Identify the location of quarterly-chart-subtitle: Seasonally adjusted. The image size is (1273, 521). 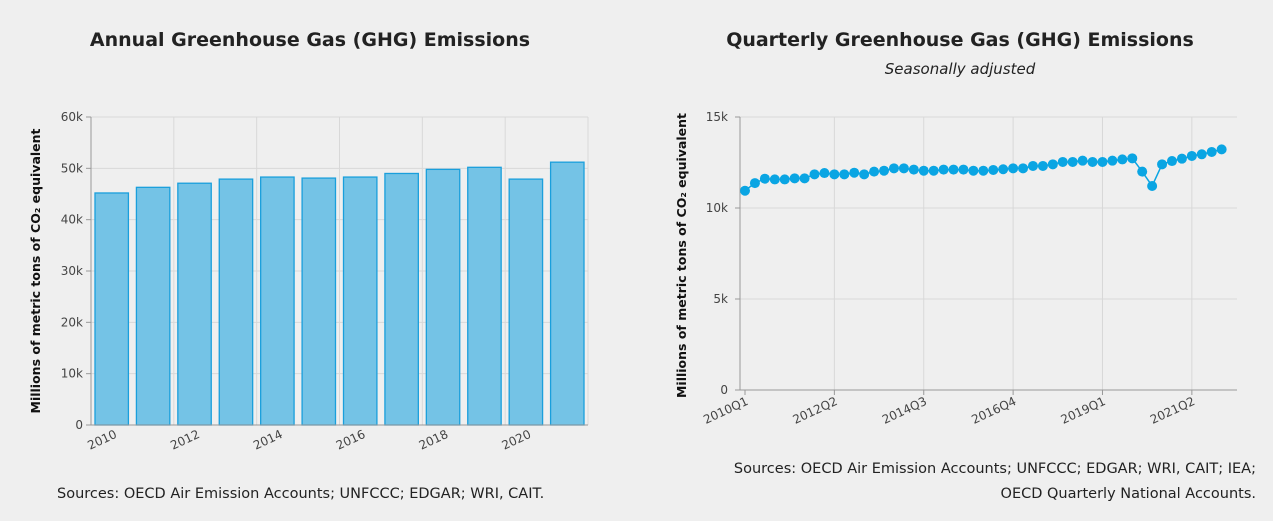
(960, 69).